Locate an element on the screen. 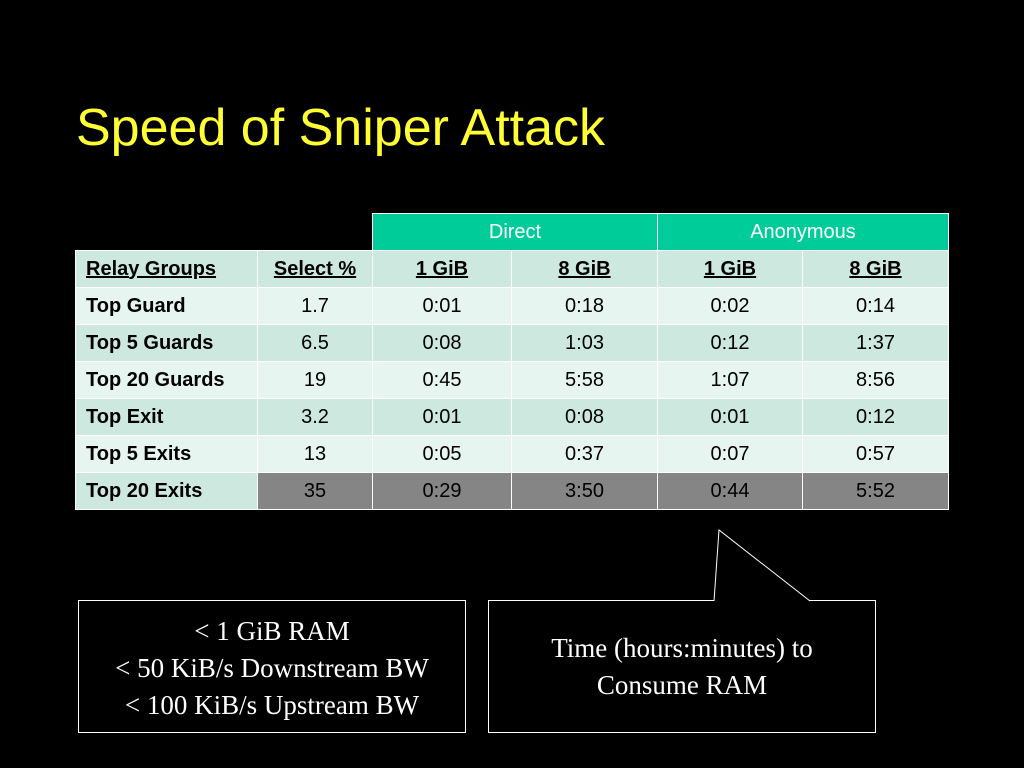  direct-1gib-cell: 0:08 is located at coordinates (442, 343).